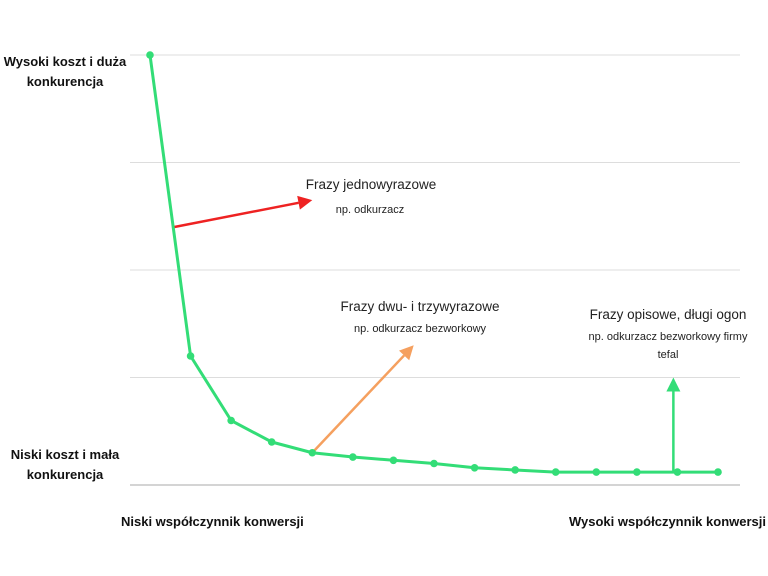 The image size is (768, 576). Describe the element at coordinates (358, 404) in the screenshot. I see `annotation-2-arrow-shaft` at that location.